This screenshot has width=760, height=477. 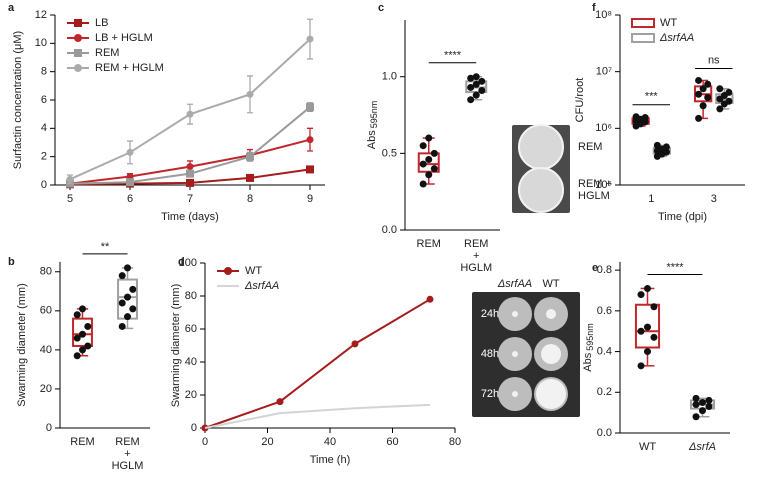 I want to click on y-axis-label-sub: 595nm, so click(x=374, y=115).